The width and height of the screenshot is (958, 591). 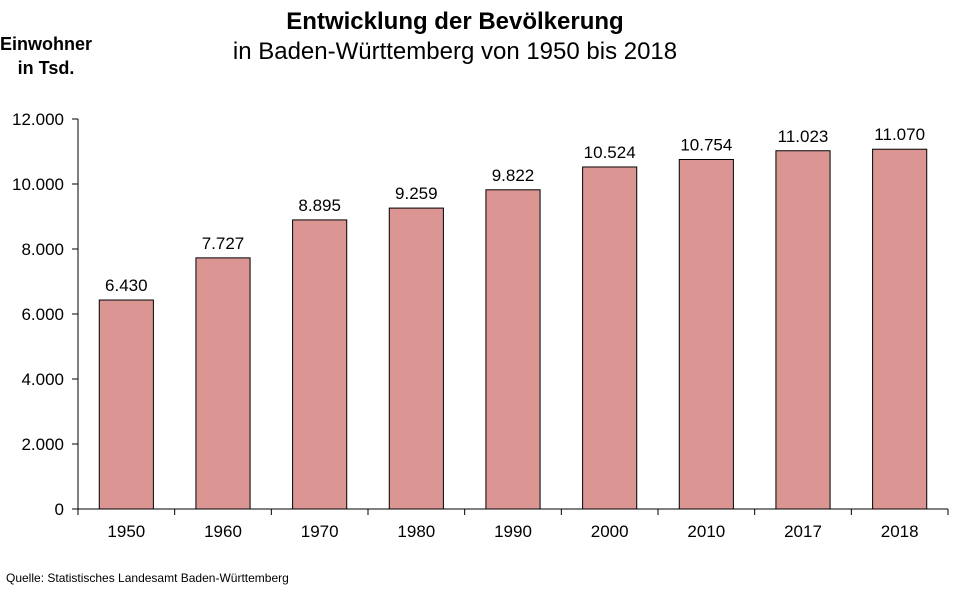 I want to click on data-label: 9.259, so click(x=416, y=193).